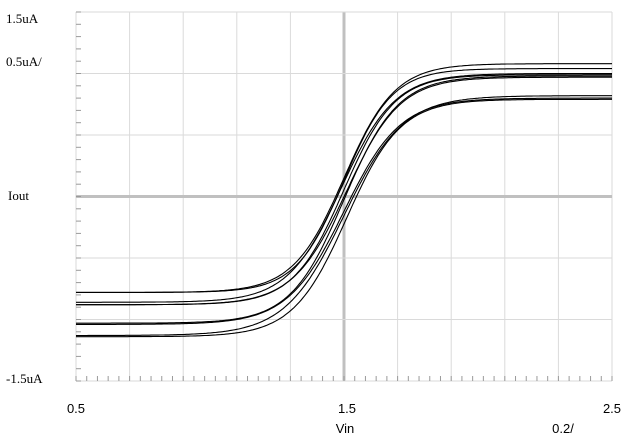  I want to click on x-tick-label-max: 2.5, so click(612, 408).